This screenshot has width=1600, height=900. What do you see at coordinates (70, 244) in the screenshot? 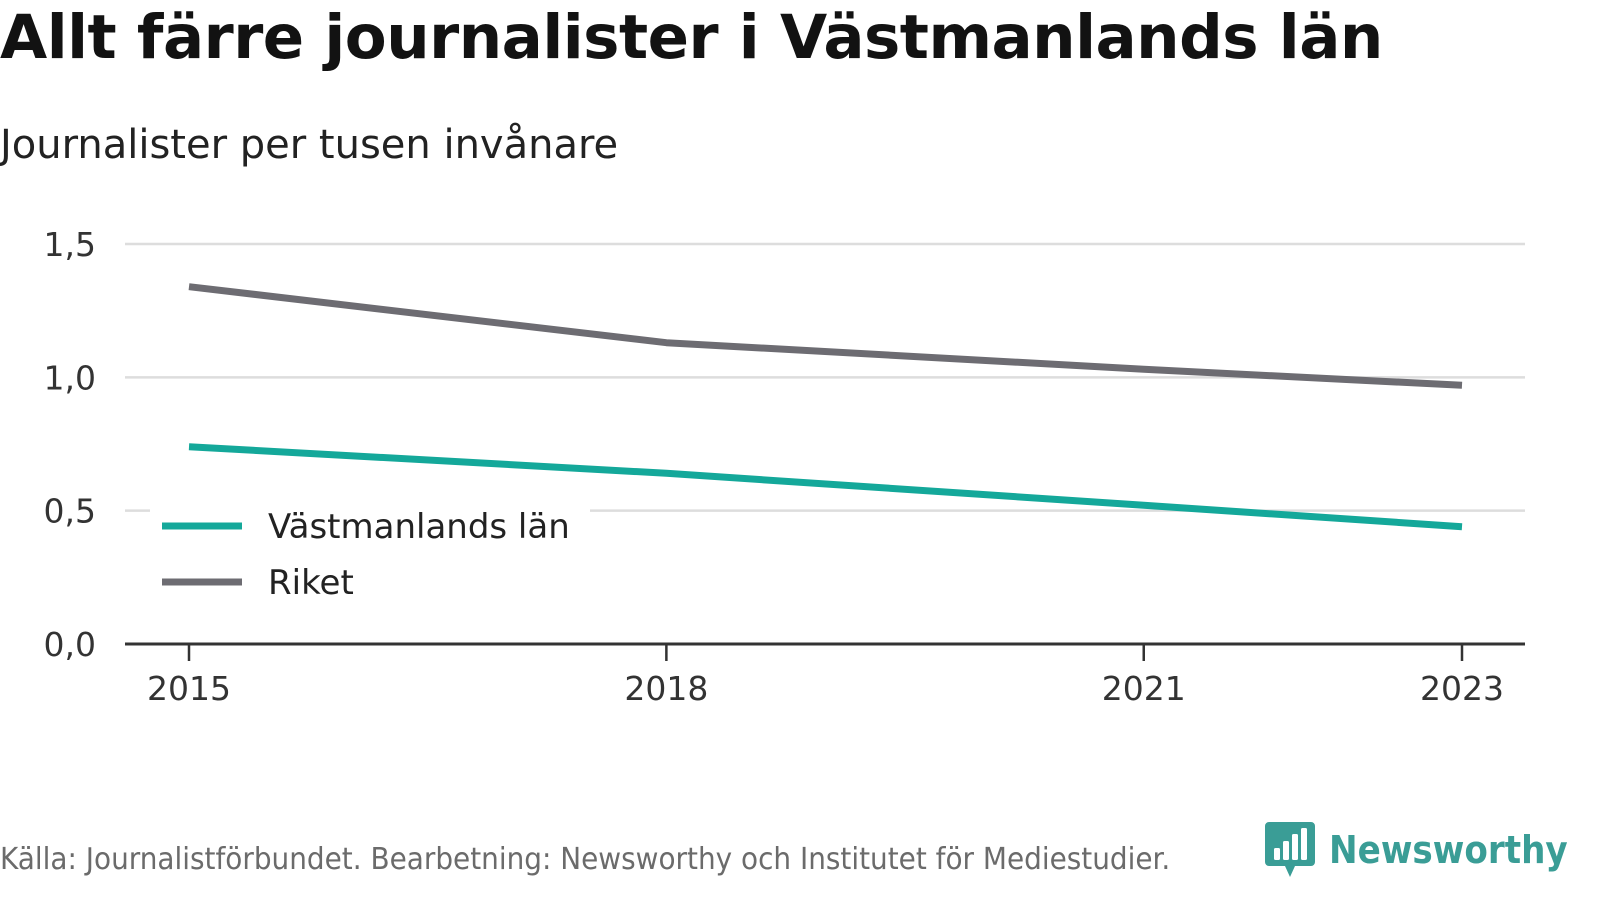
I see `y-tick-label: 1,5` at bounding box center [70, 244].